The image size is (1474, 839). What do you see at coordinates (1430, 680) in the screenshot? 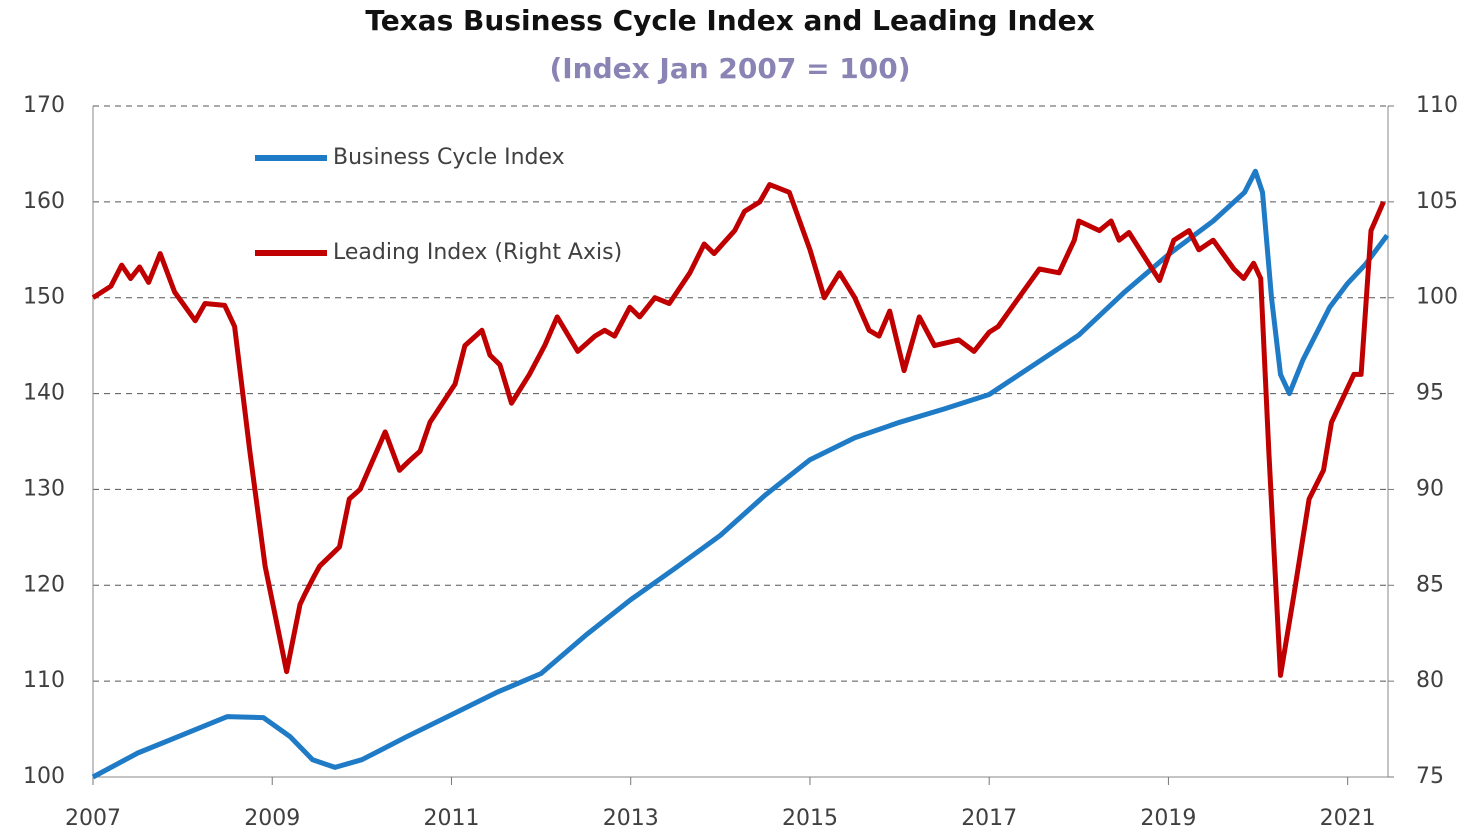
I see `y2-tick-label: 80` at bounding box center [1430, 680].